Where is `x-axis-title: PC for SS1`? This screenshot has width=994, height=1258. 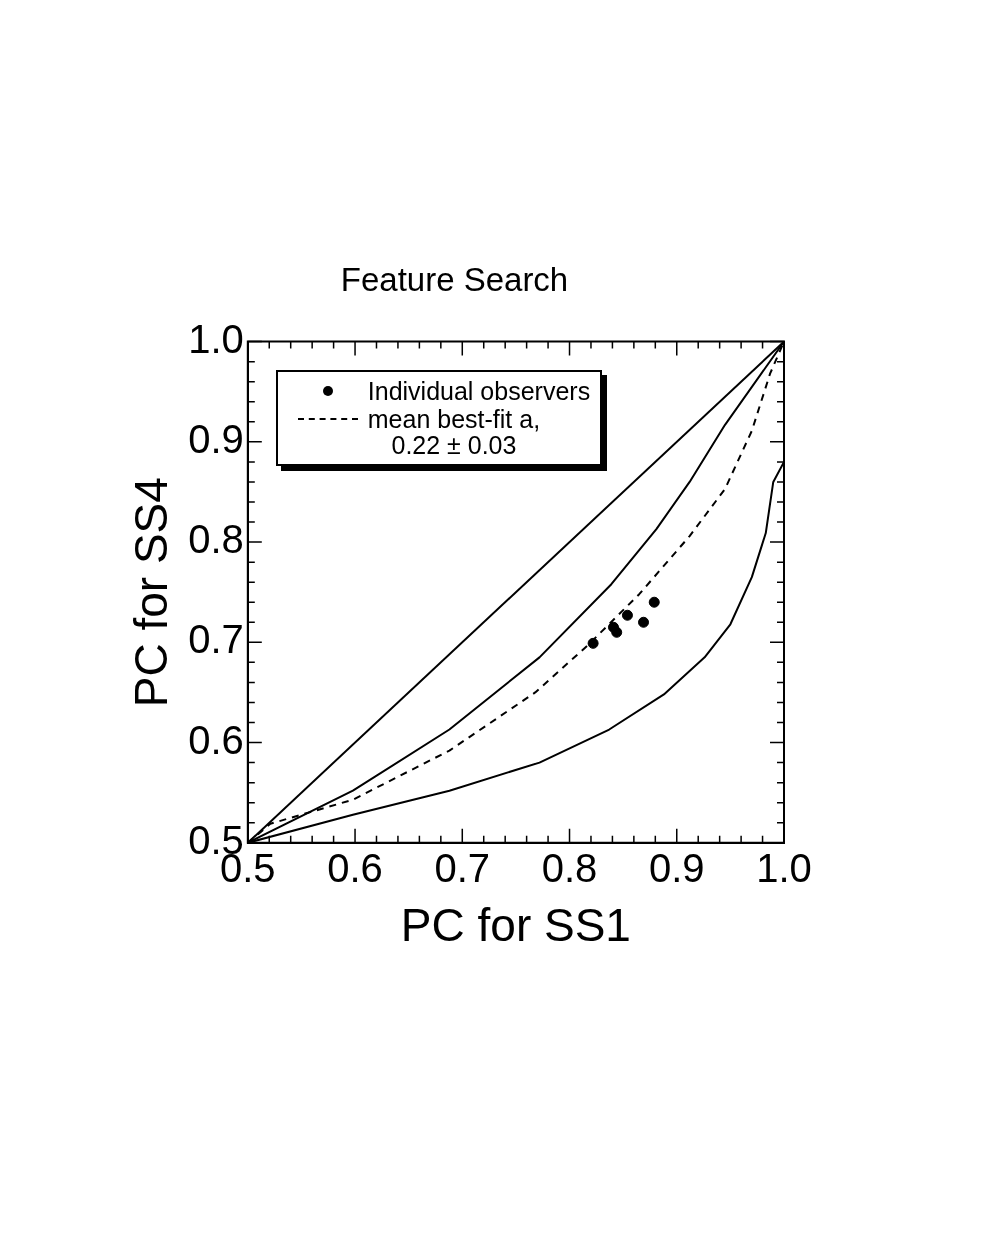 x-axis-title: PC for SS1 is located at coordinates (515, 925).